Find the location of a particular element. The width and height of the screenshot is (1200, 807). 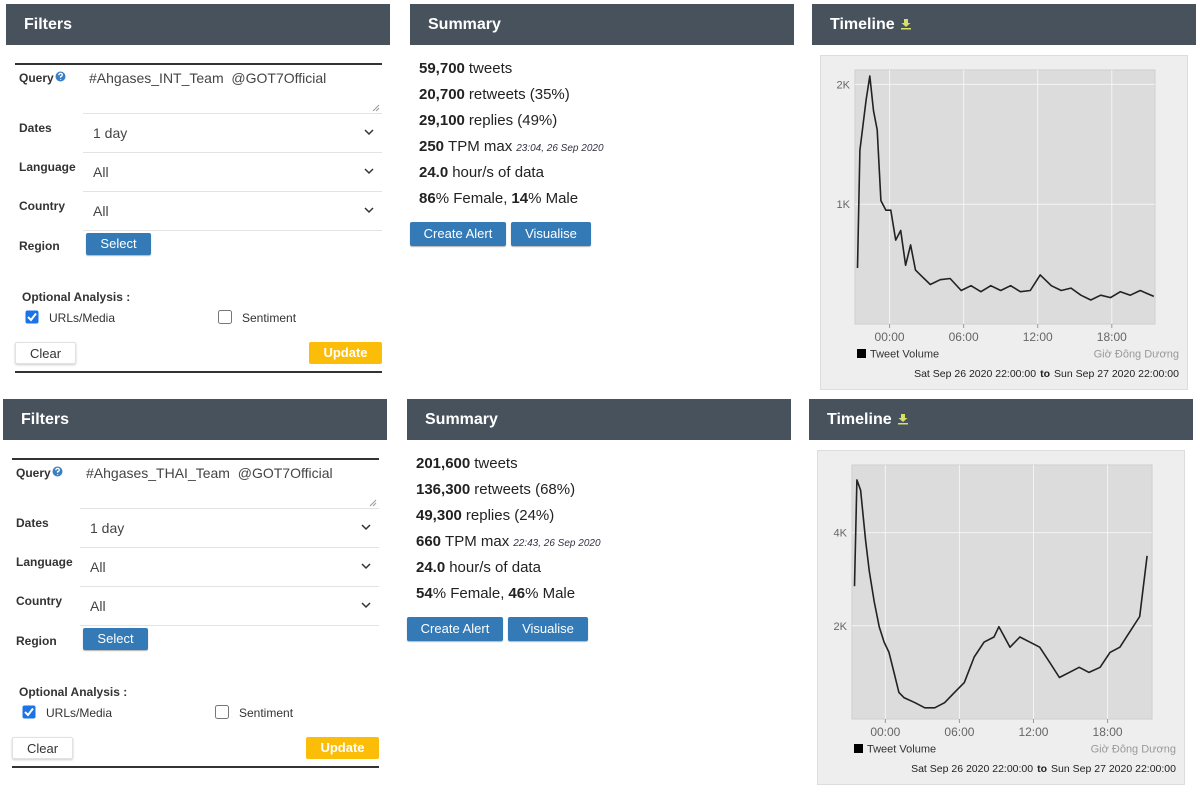

legend-swatch is located at coordinates (861, 353).